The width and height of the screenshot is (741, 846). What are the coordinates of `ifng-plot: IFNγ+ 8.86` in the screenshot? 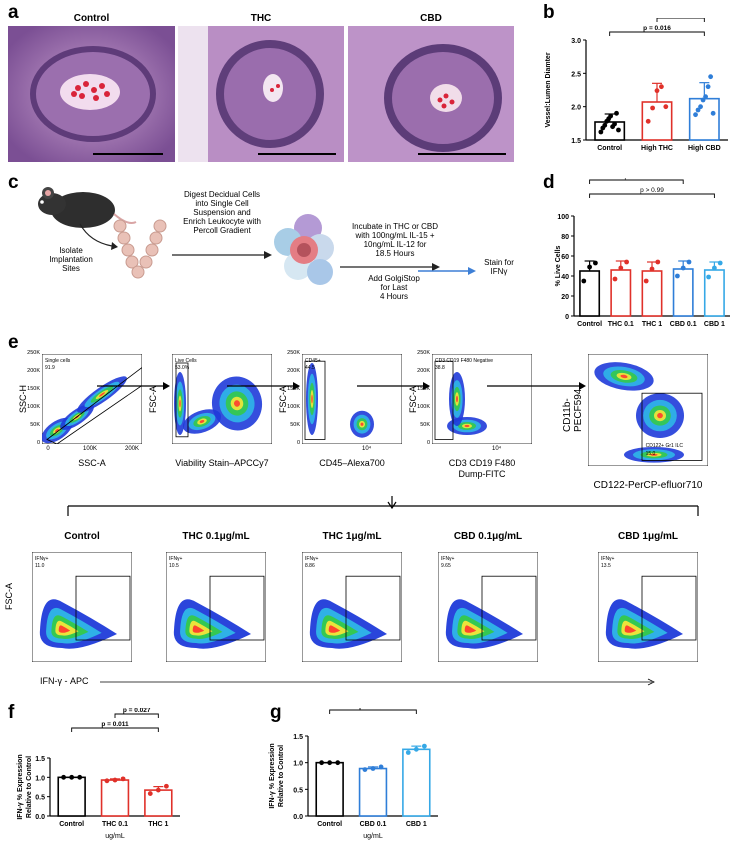 It's located at (352, 607).